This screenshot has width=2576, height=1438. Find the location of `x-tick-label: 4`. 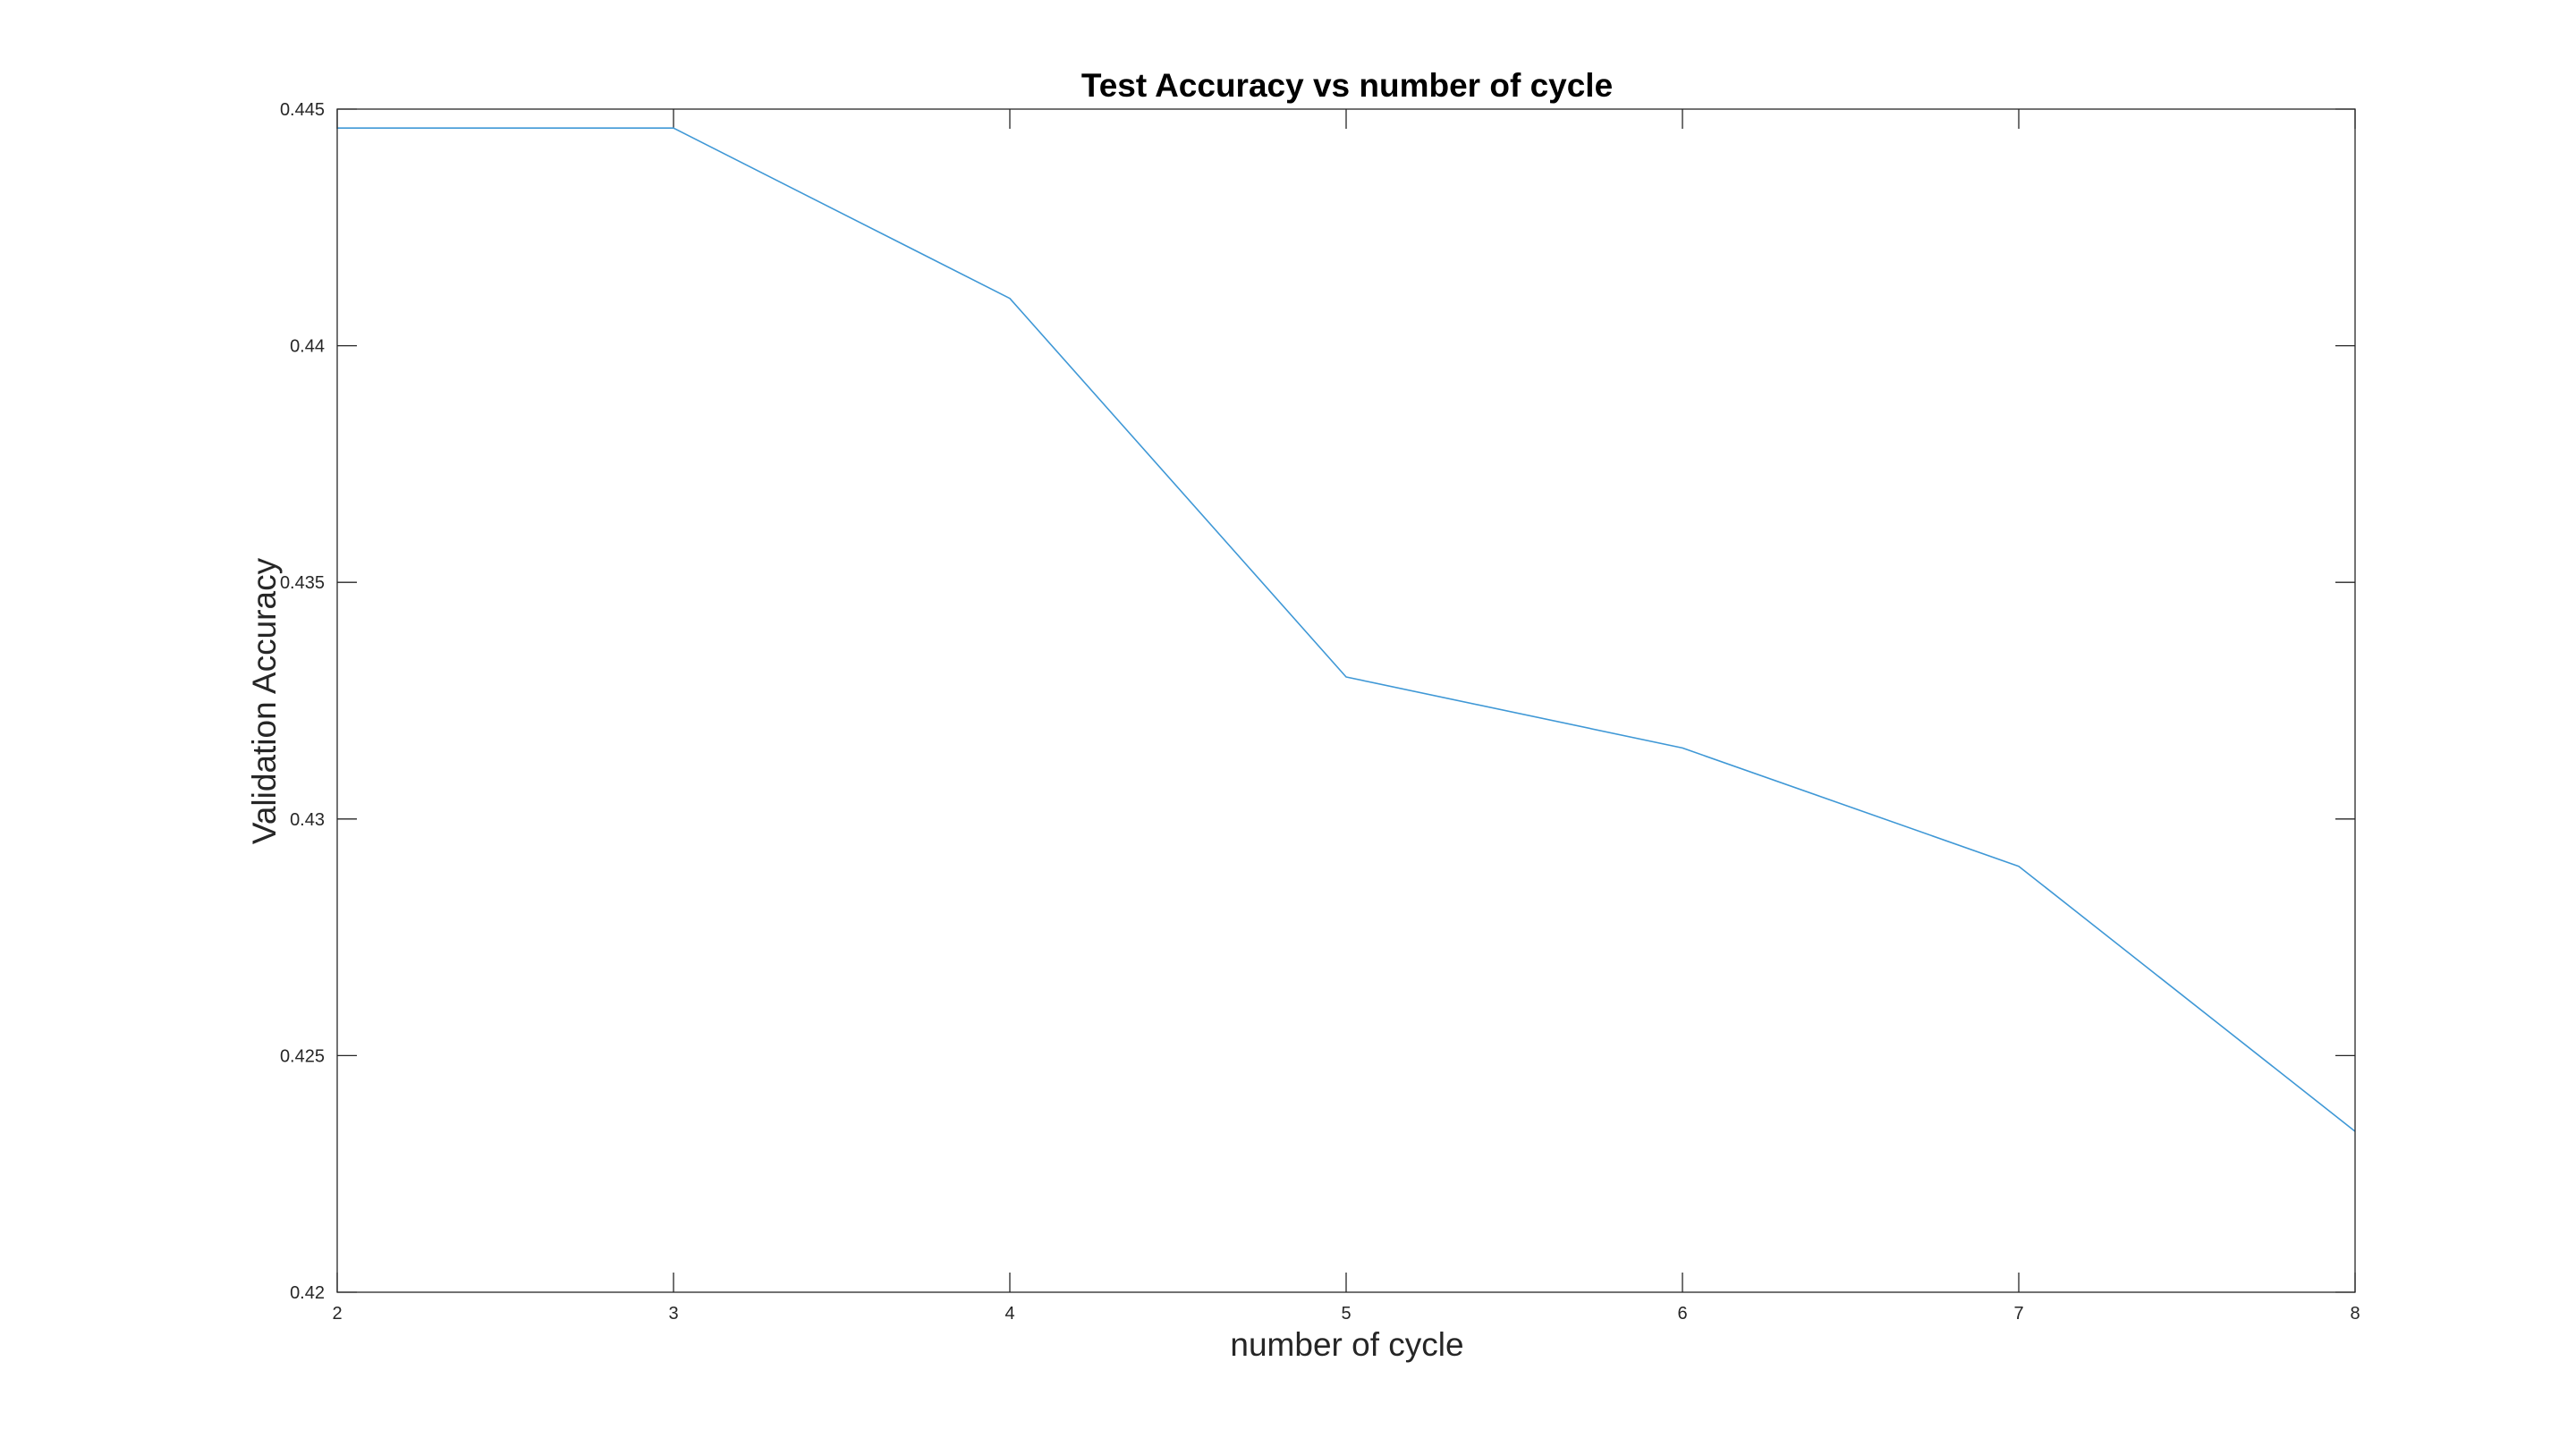

x-tick-label: 4 is located at coordinates (1009, 1314).